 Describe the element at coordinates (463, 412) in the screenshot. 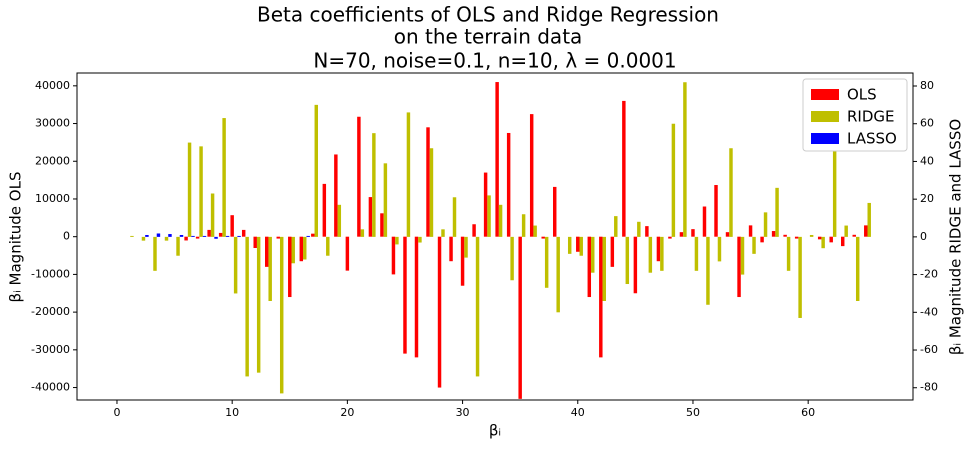

I see `x-tick-label: 30` at that location.